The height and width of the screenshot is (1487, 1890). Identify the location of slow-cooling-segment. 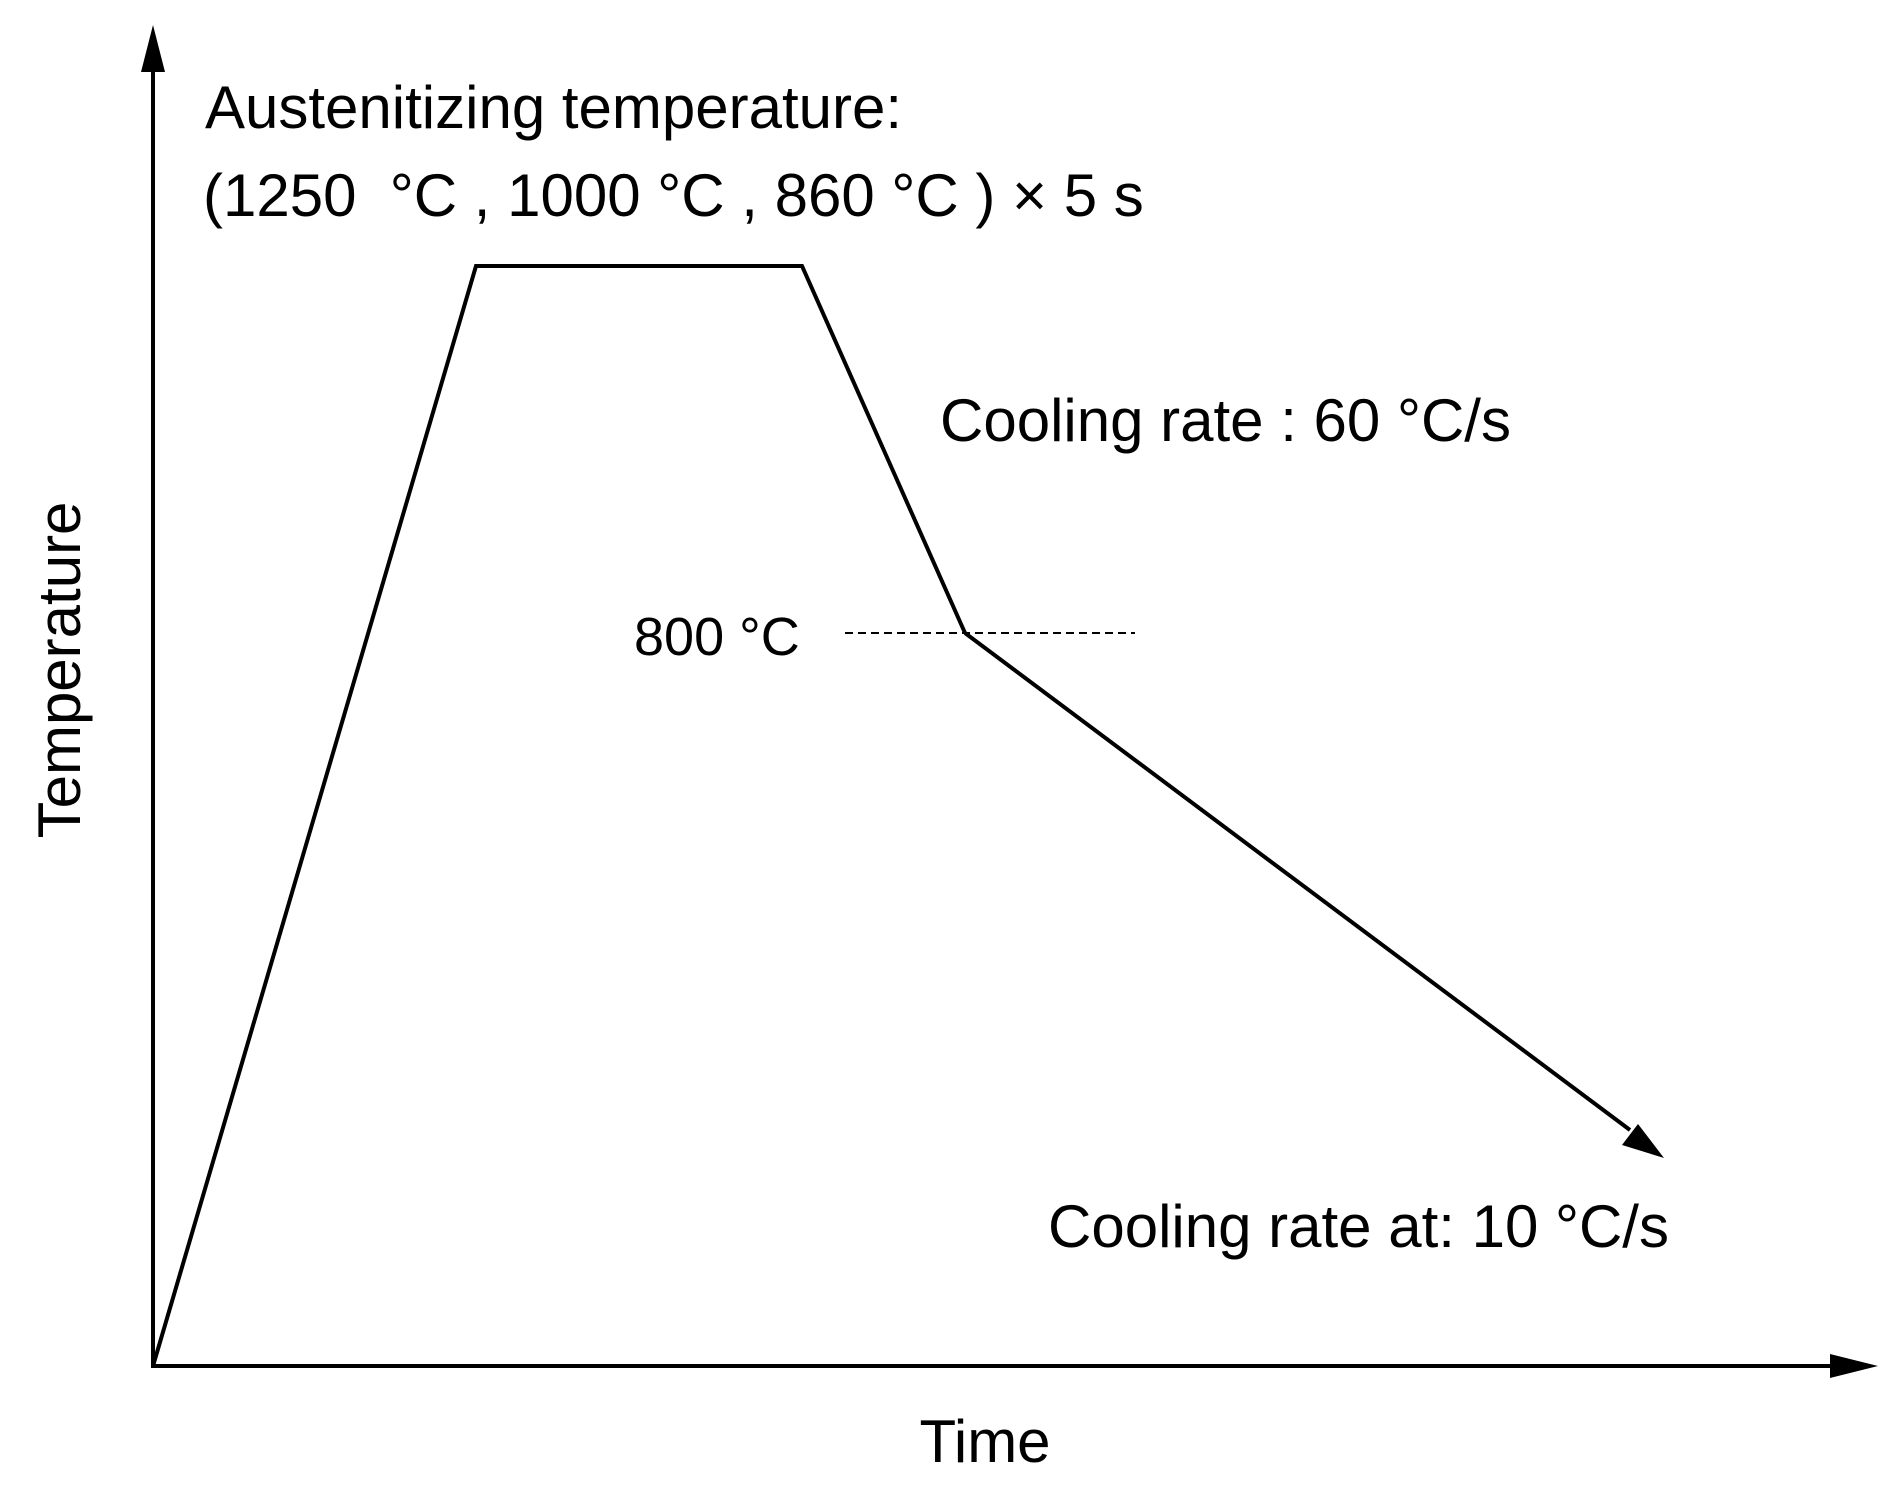
(1297, 881).